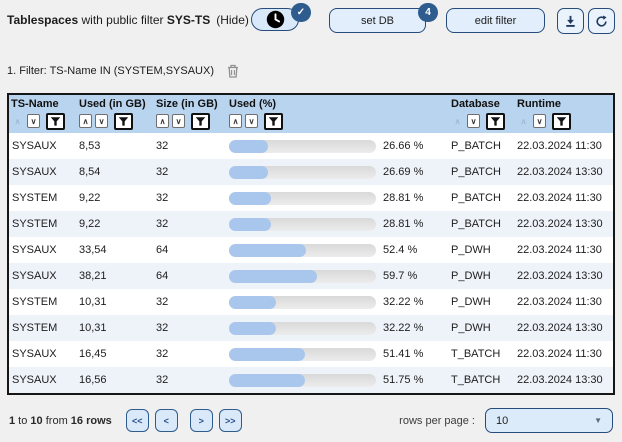 The image size is (622, 442). What do you see at coordinates (253, 104) in the screenshot?
I see `column-label: Used (%)` at bounding box center [253, 104].